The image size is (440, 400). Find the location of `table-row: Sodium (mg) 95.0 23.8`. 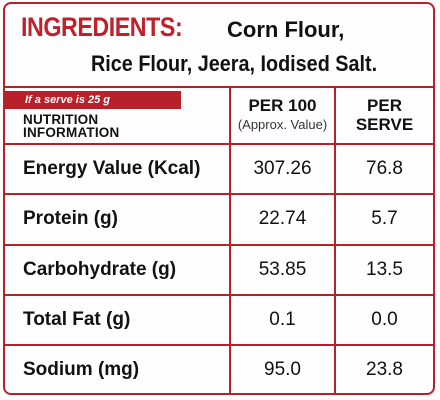

table-row: Sodium (mg) 95.0 23.8 is located at coordinates (219, 368).